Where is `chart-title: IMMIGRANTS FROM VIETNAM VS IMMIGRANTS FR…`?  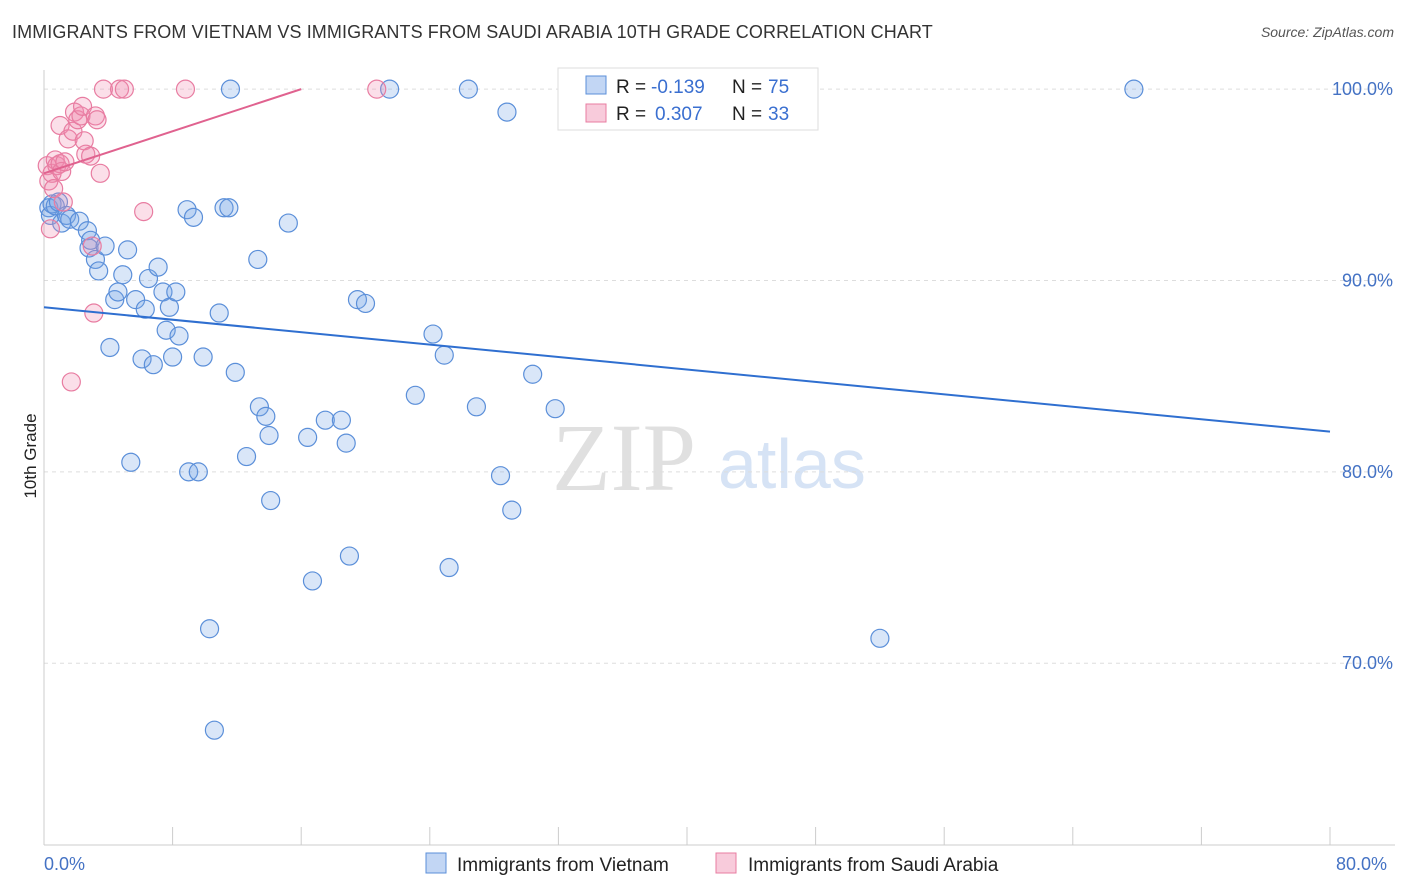
chart-title: IMMIGRANTS FROM VIETNAM VS IMMIGRANTS FR… is located at coordinates (472, 32).